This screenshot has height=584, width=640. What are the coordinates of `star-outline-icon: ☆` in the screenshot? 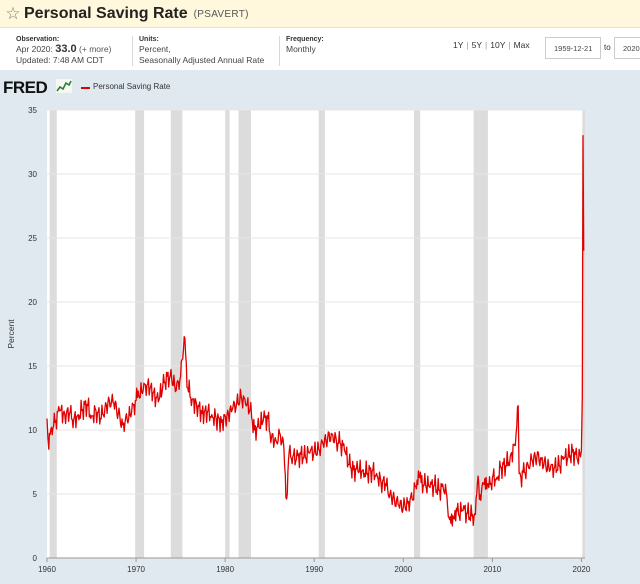 It's located at (13, 13).